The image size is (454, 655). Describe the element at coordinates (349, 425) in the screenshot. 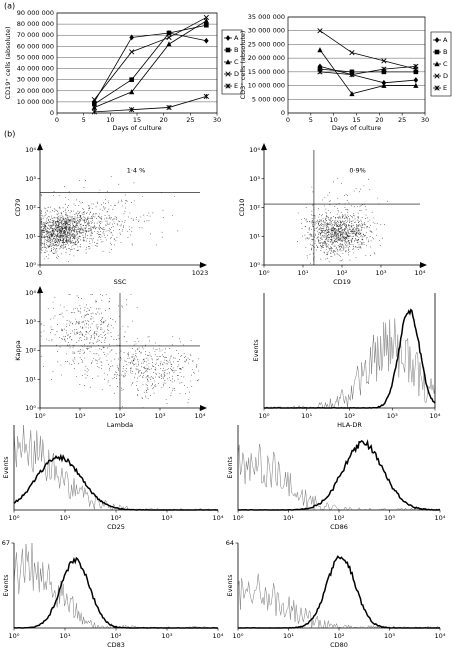

I see `x-axis-label: HLA-DR` at that location.